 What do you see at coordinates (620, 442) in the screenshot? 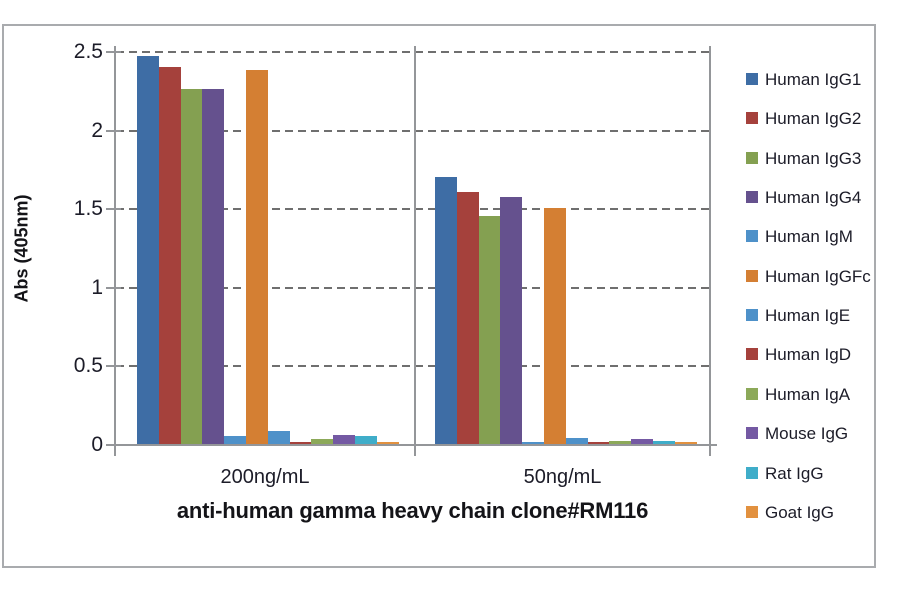
I see `bar-human-iga-50ng-ml` at bounding box center [620, 442].